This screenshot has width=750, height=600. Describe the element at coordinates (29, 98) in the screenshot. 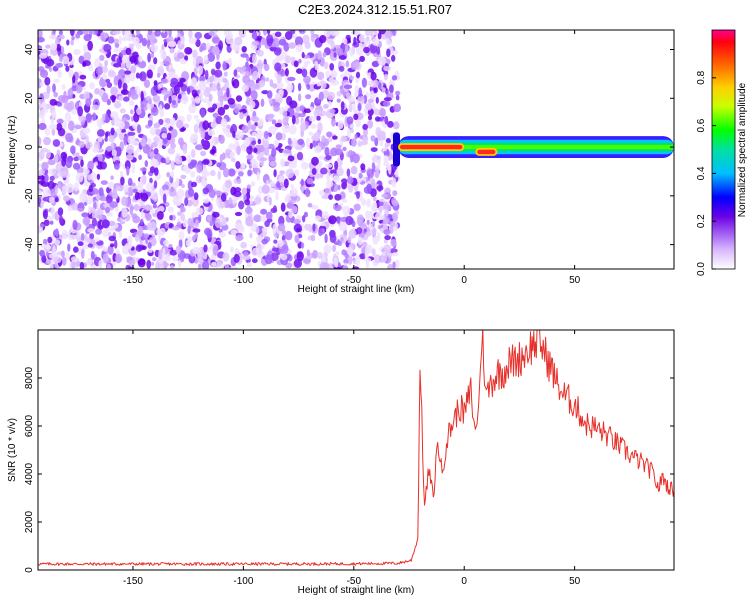

I see `y-tick-label: 20` at that location.